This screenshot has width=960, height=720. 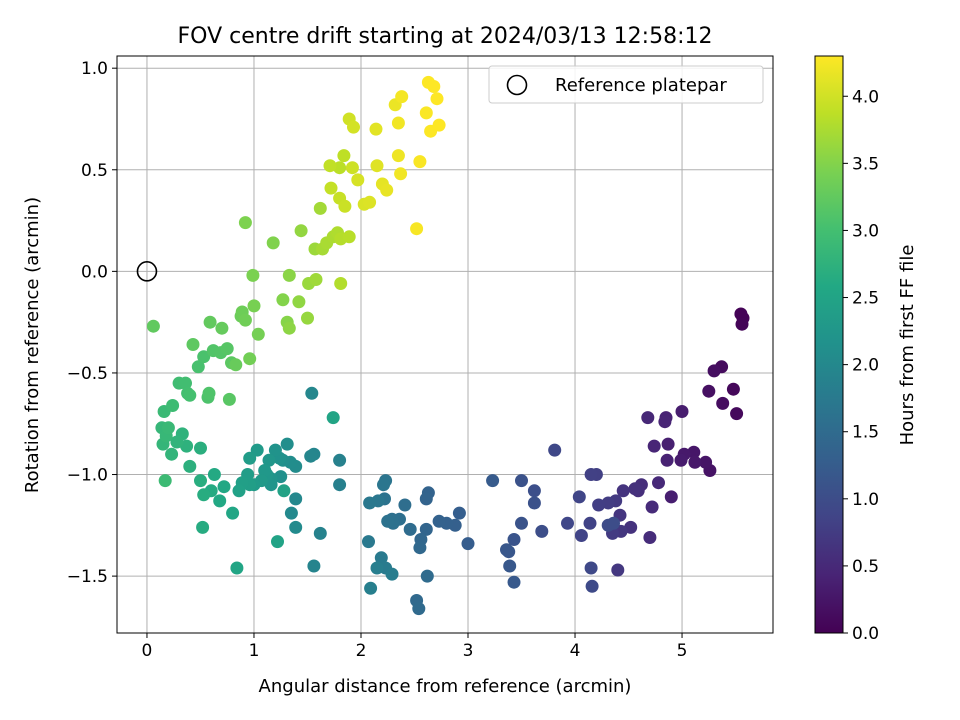 I want to click on x-tick-label: 5, so click(x=682, y=651).